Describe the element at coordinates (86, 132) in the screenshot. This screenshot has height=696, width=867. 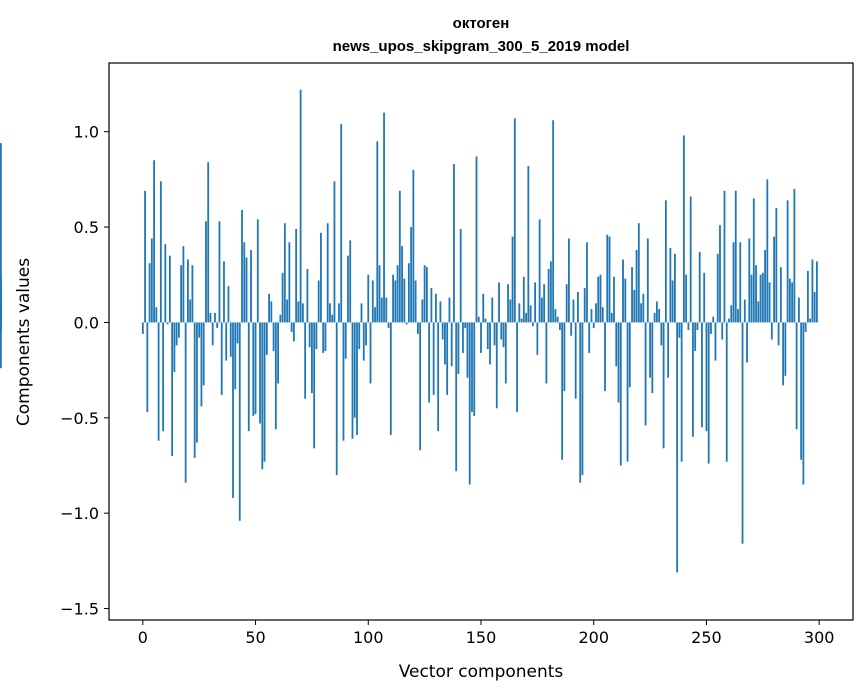
I see `y-tick-label: 1.0` at that location.